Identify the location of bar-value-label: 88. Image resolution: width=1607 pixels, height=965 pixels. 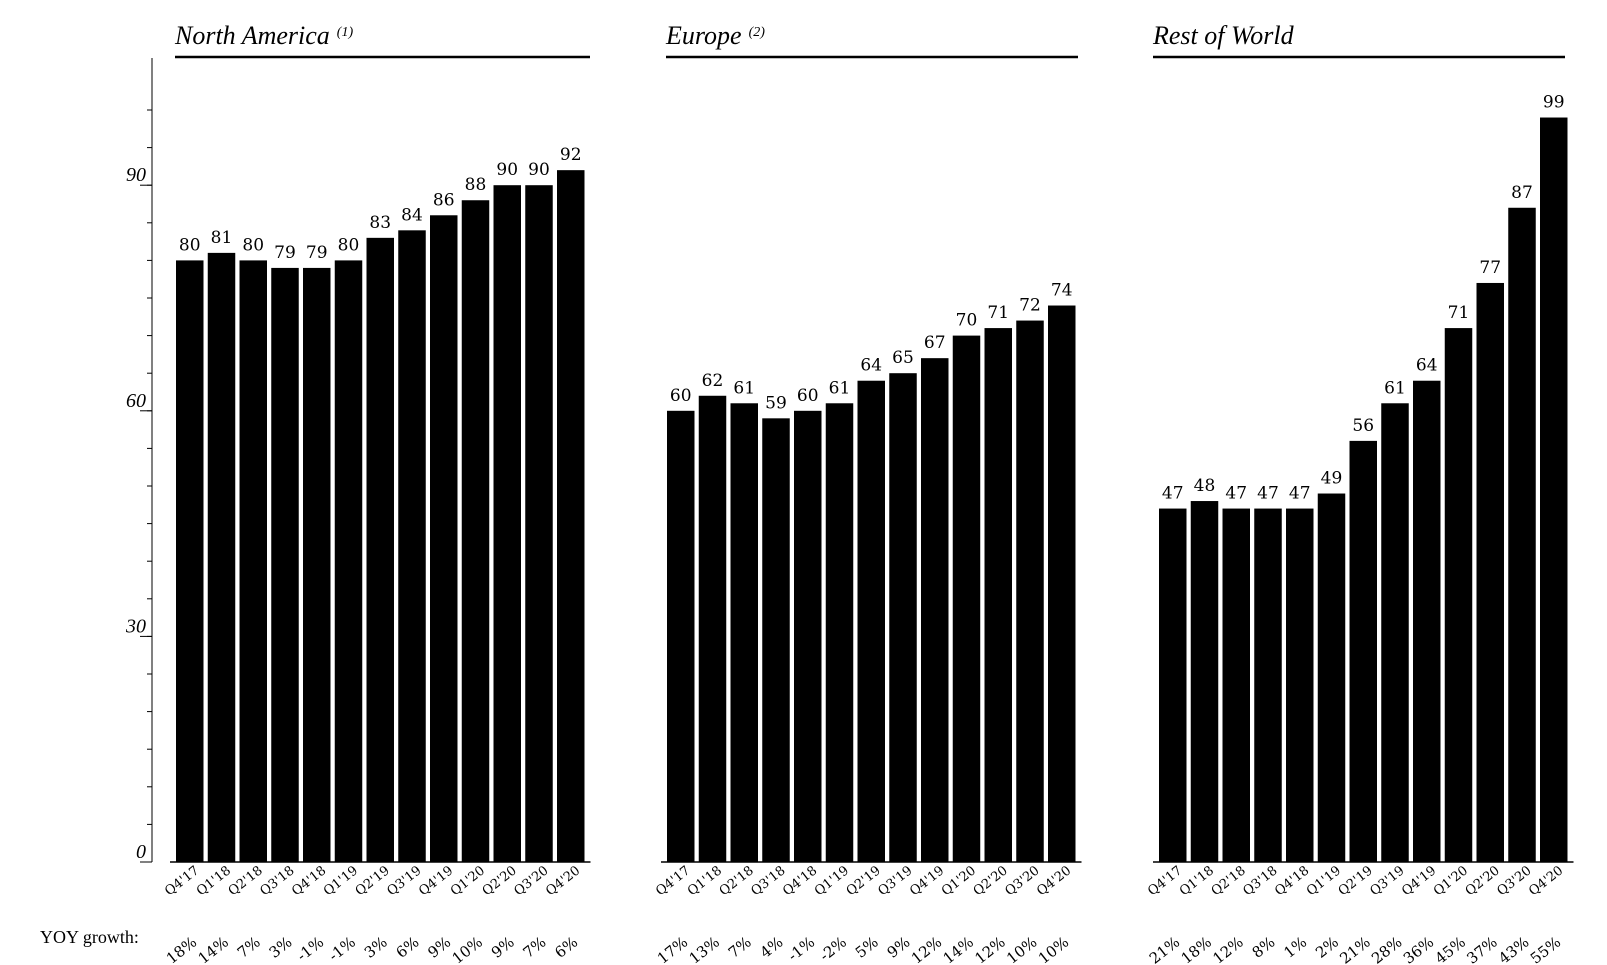
(476, 185).